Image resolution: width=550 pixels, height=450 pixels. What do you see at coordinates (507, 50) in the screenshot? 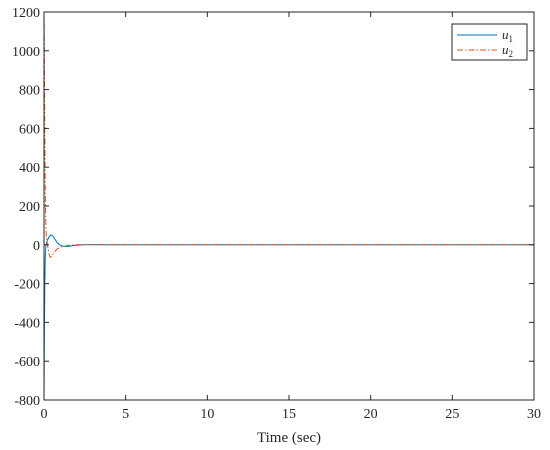
I see `legend-label-2: u2` at bounding box center [507, 50].